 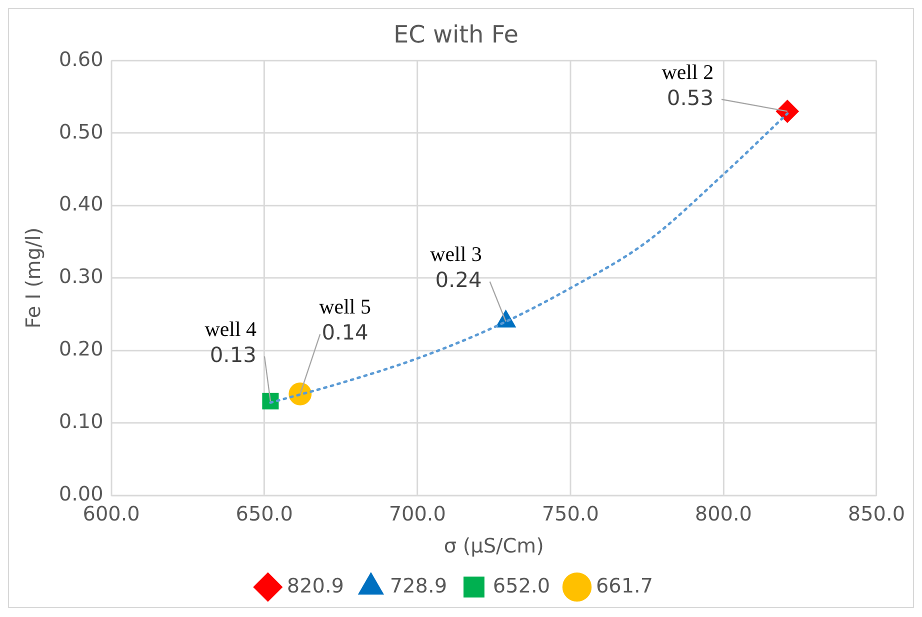 I want to click on legend-label: 661.7, so click(x=625, y=585).